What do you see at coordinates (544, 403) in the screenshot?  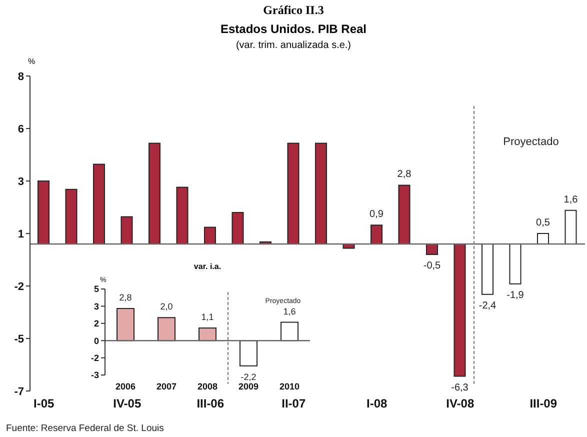 I see `x-tick-label: III-09` at bounding box center [544, 403].